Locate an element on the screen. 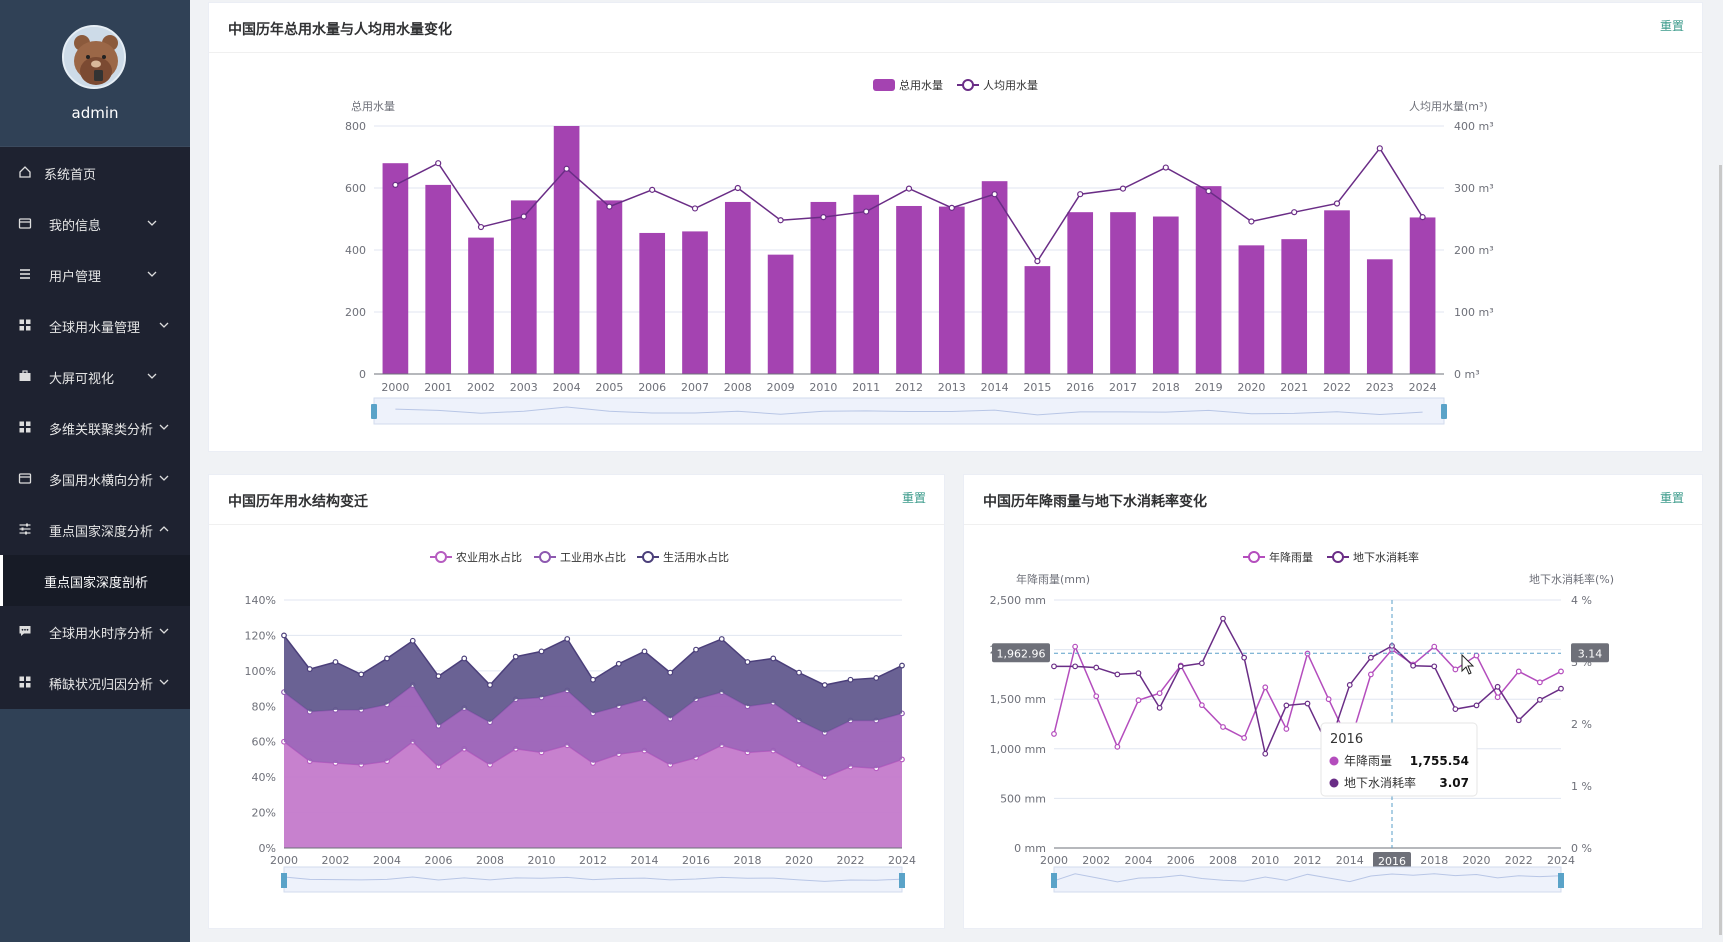 The width and height of the screenshot is (1723, 942). tooltip-series-name: 年降雨量 is located at coordinates (1368, 761).